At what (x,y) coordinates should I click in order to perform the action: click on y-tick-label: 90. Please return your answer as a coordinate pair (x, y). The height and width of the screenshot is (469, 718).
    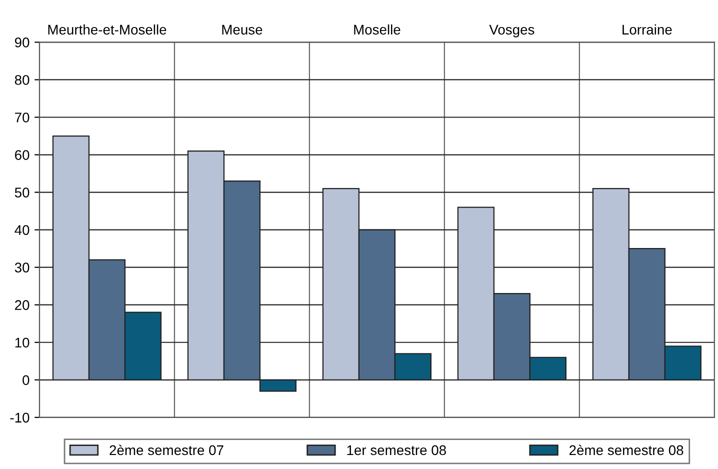
    Looking at the image, I should click on (22, 43).